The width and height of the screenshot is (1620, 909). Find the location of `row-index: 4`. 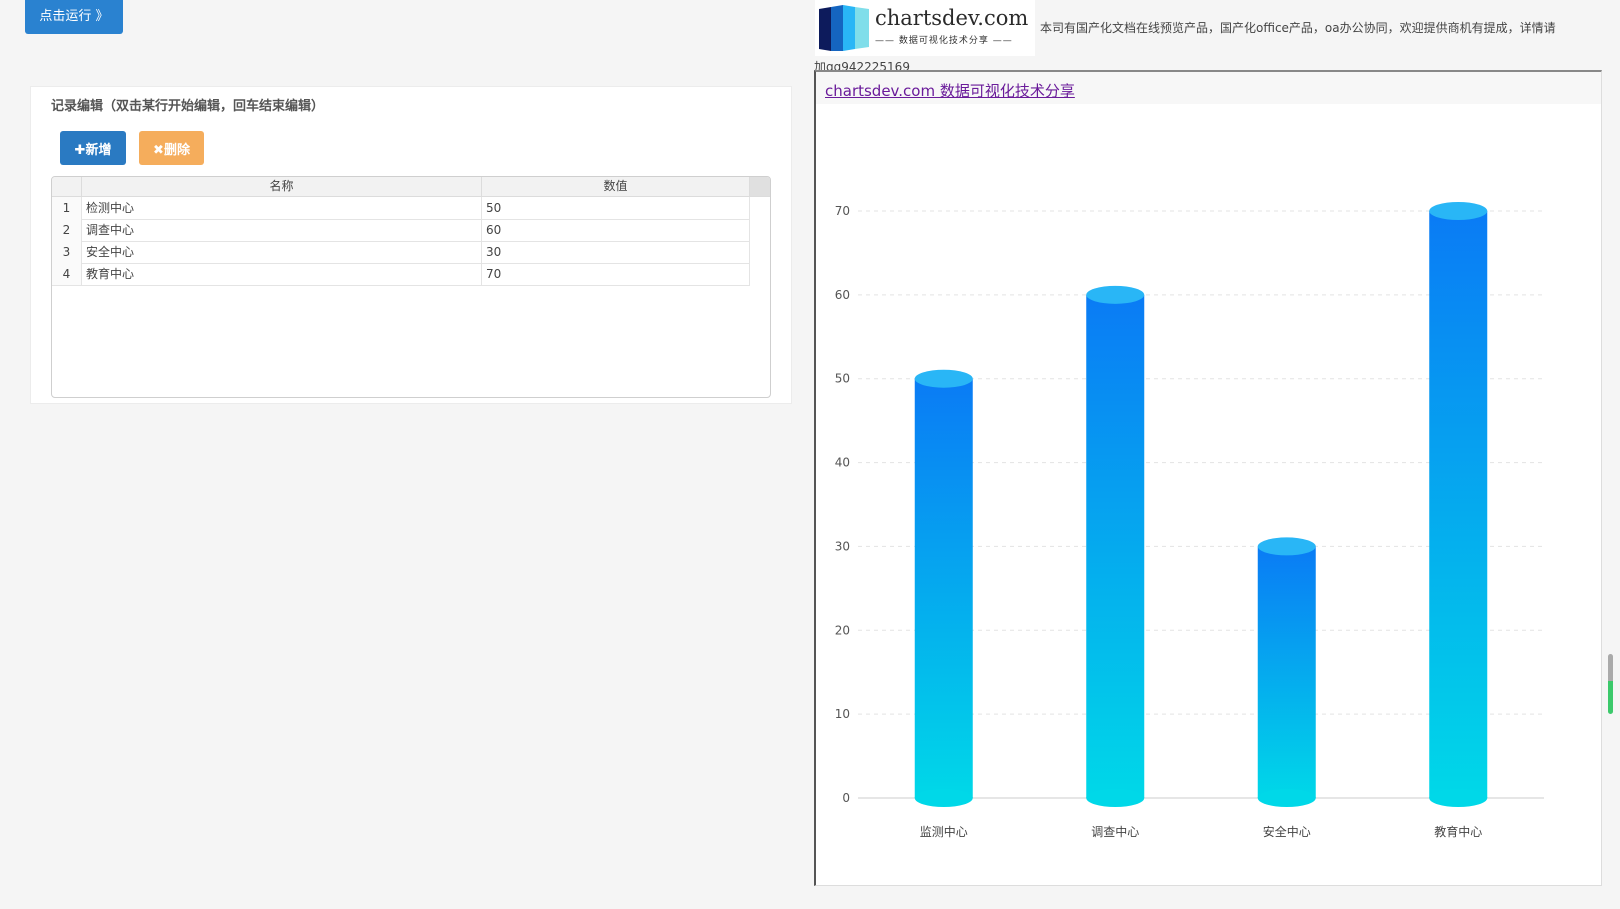

row-index: 4 is located at coordinates (67, 274).